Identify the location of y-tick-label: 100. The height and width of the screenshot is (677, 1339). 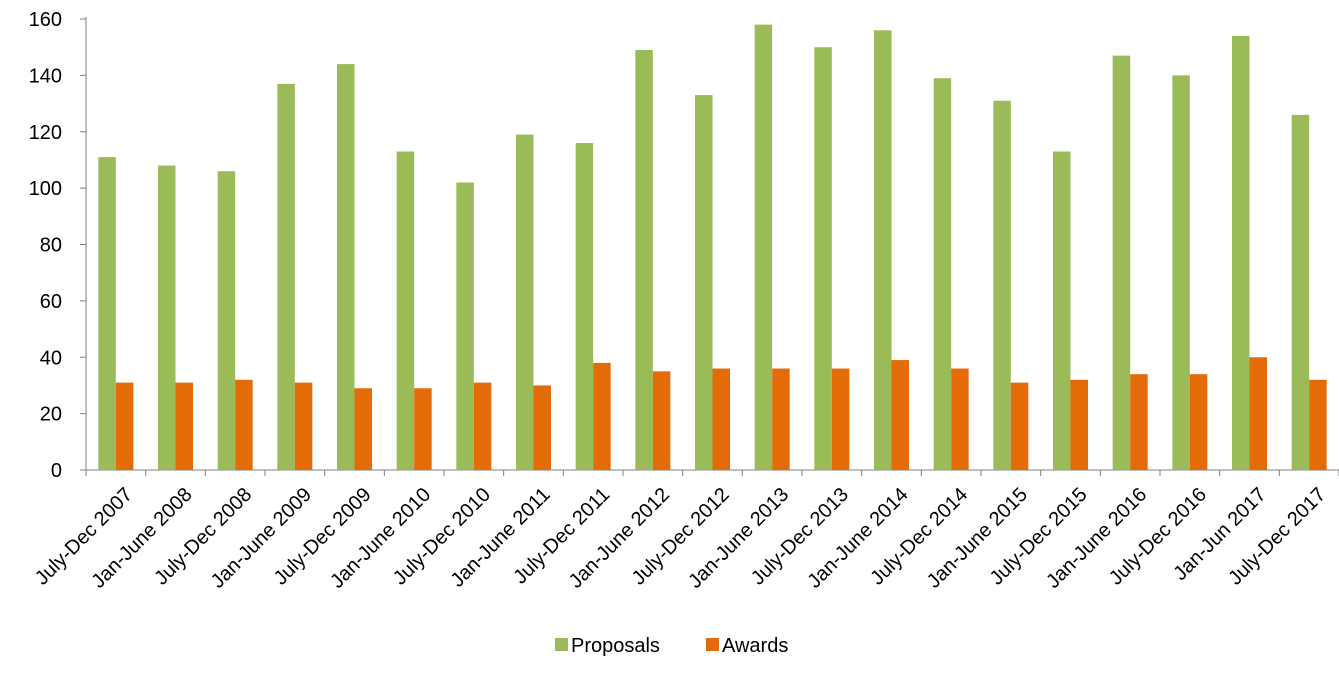
(45, 189).